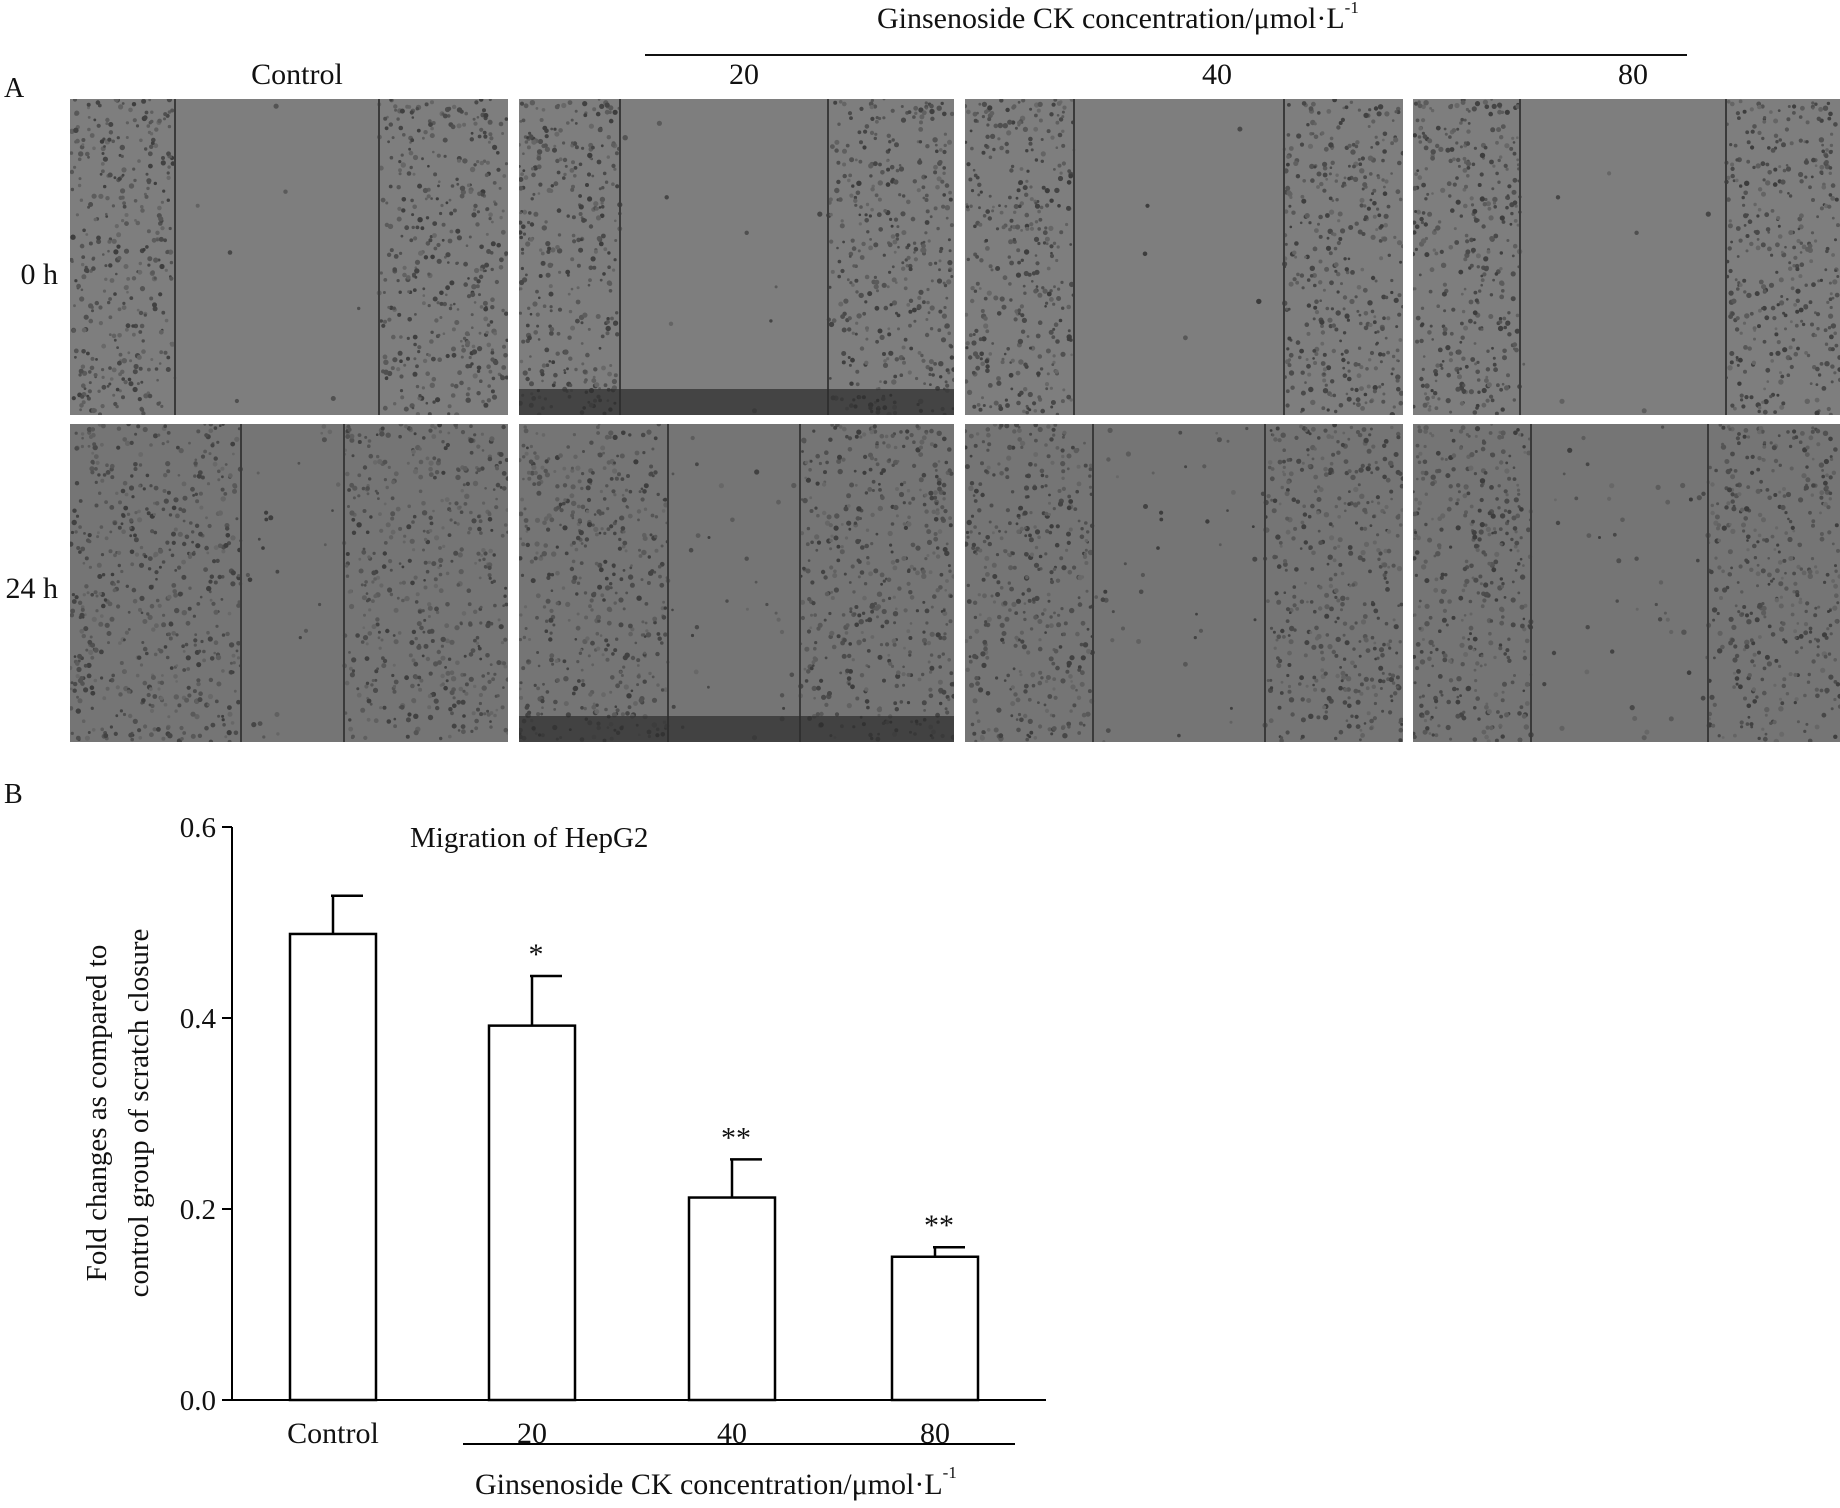 This screenshot has width=1840, height=1508. What do you see at coordinates (716, 1482) in the screenshot?
I see `x-group-label: Ginsenoside CK concentration/μmol·L-1` at bounding box center [716, 1482].